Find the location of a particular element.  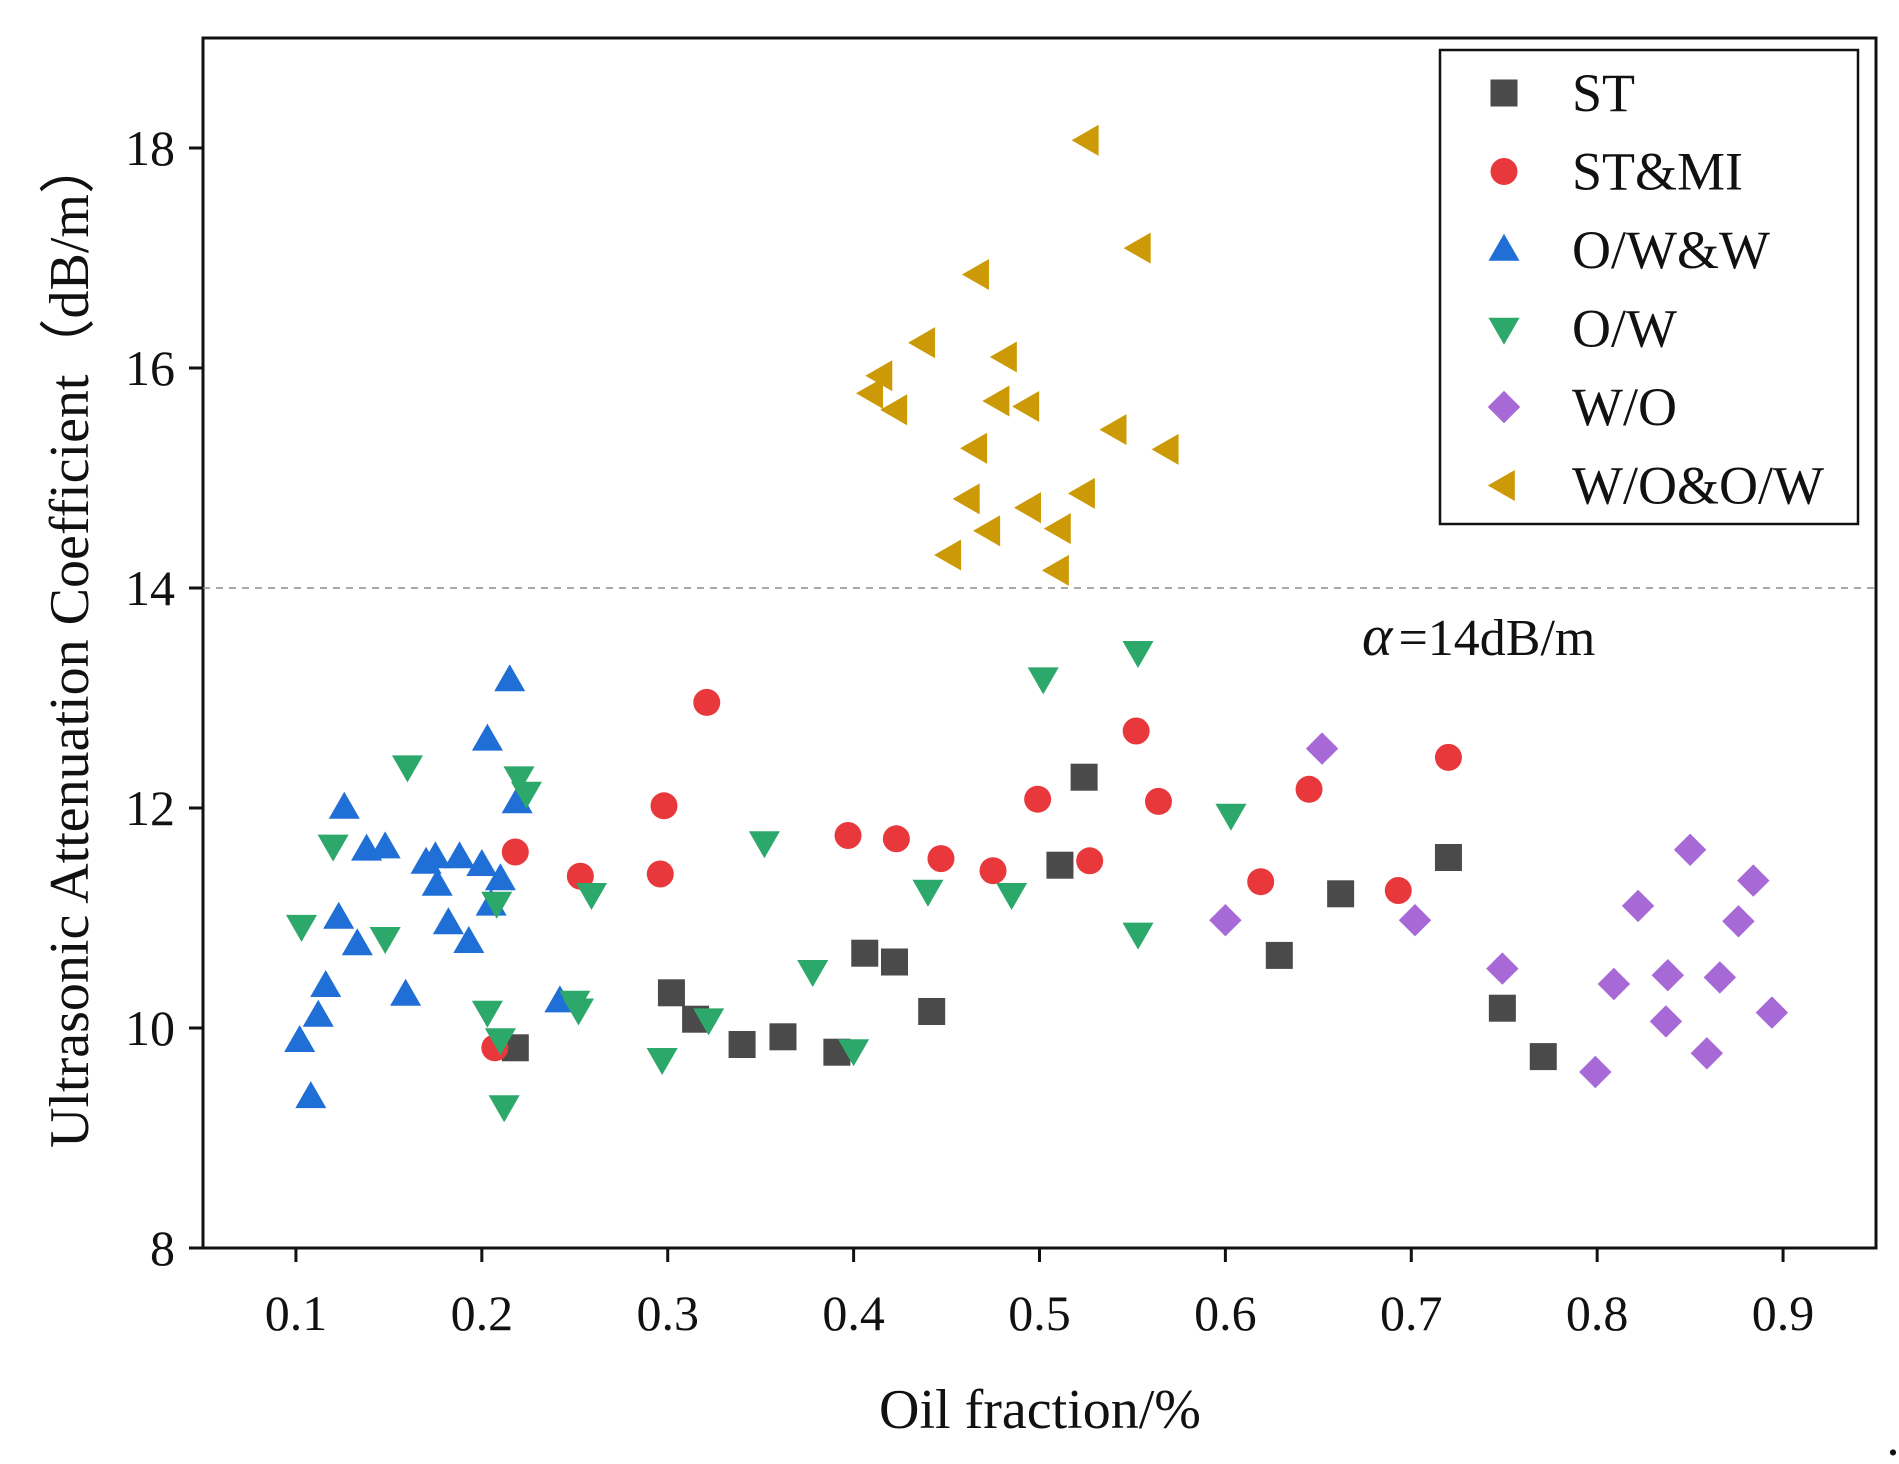

y-tick-label: 12 is located at coordinates (150, 808).